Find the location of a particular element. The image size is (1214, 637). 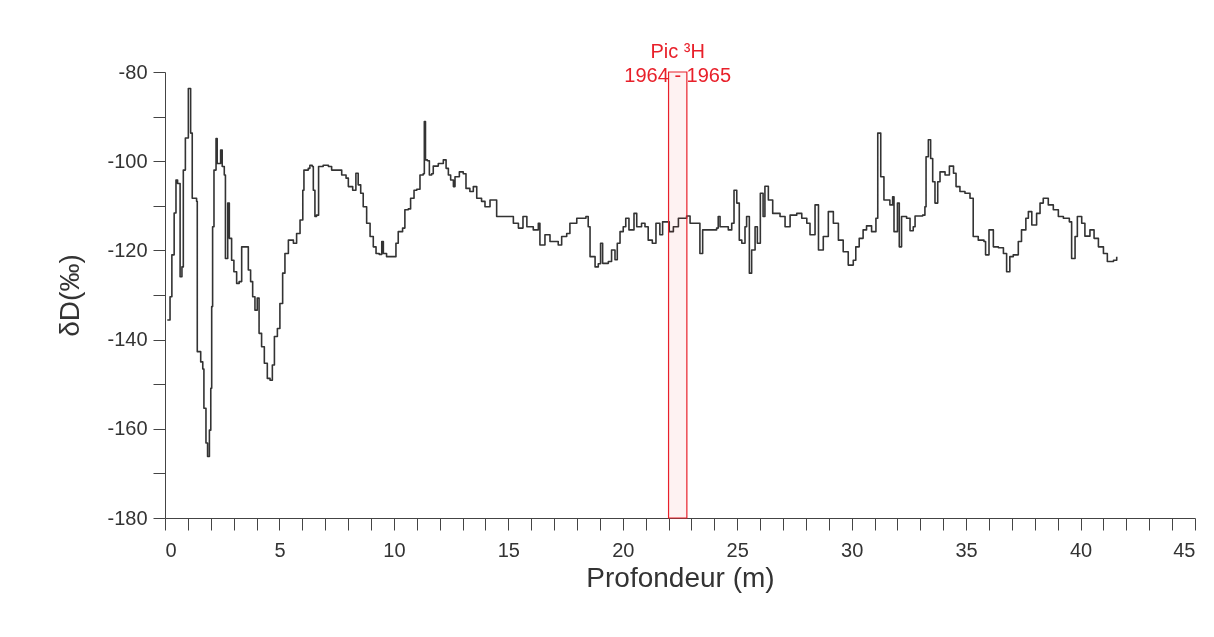

x-tick-label: 20 is located at coordinates (623, 549).